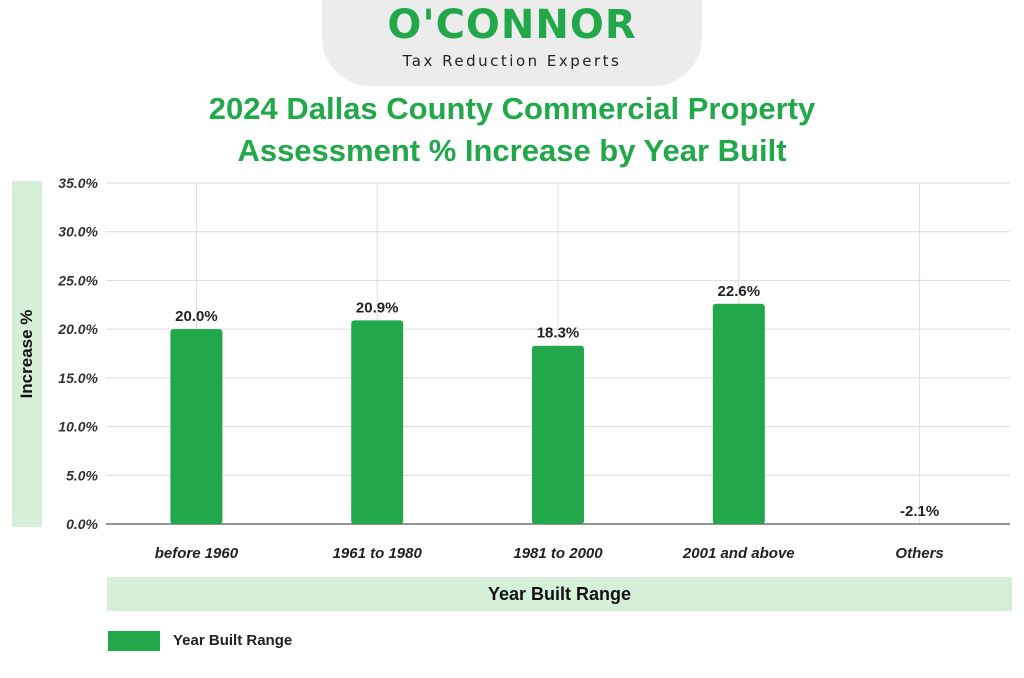  What do you see at coordinates (512, 108) in the screenshot?
I see `chart-title-line-1: 2024 Dallas County Commercial Property` at bounding box center [512, 108].